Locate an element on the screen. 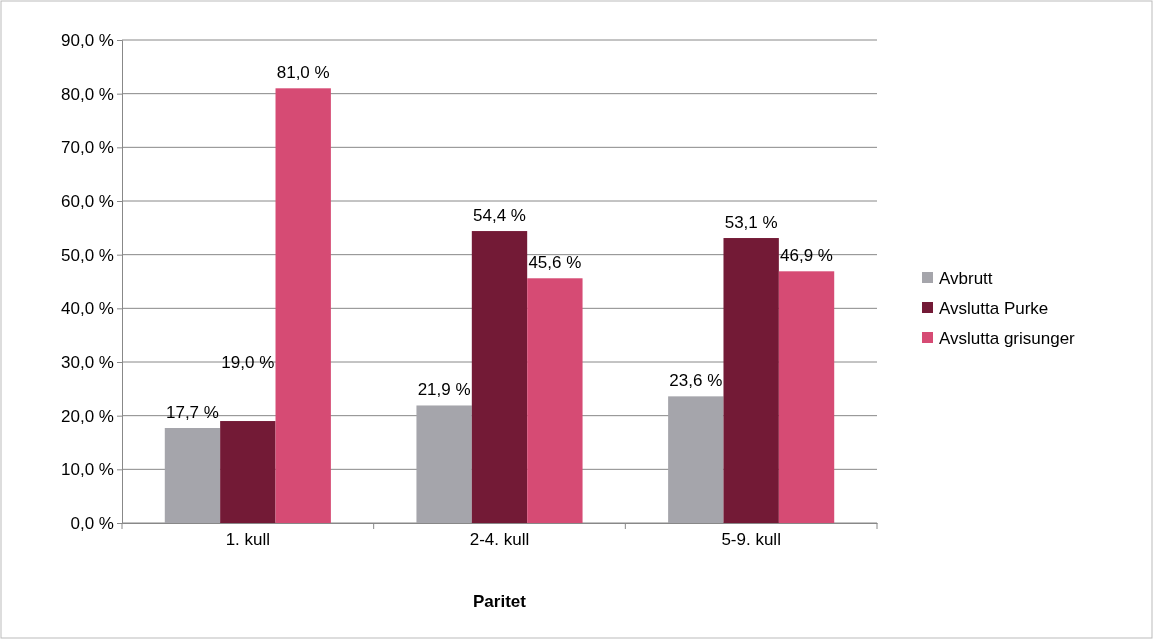  y-tick-label: 40,0 % is located at coordinates (87, 309).